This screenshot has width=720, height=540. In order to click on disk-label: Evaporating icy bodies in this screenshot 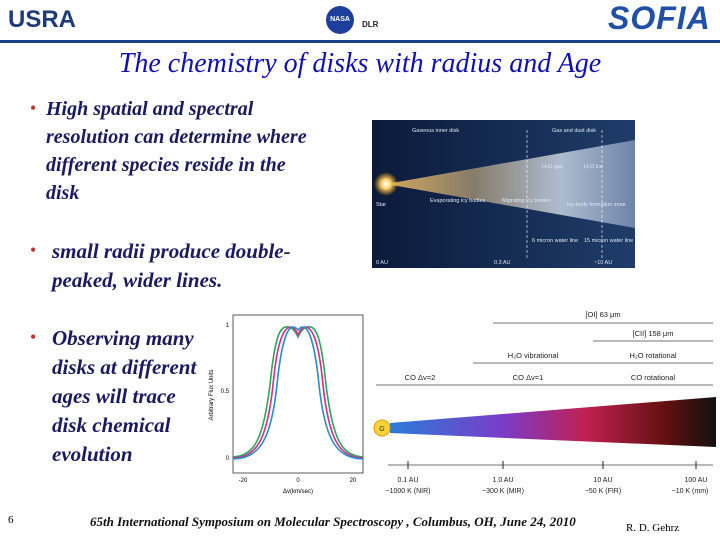, I will do `click(458, 201)`.